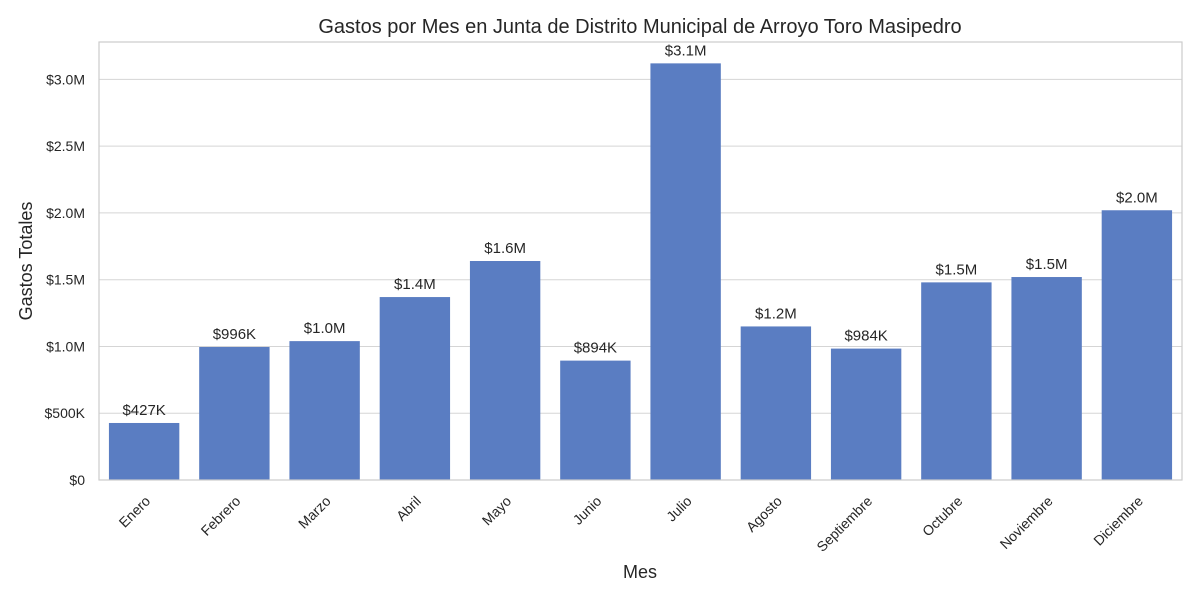 This screenshot has width=1200, height=600. I want to click on x-tick-label: Septiembre, so click(844, 524).